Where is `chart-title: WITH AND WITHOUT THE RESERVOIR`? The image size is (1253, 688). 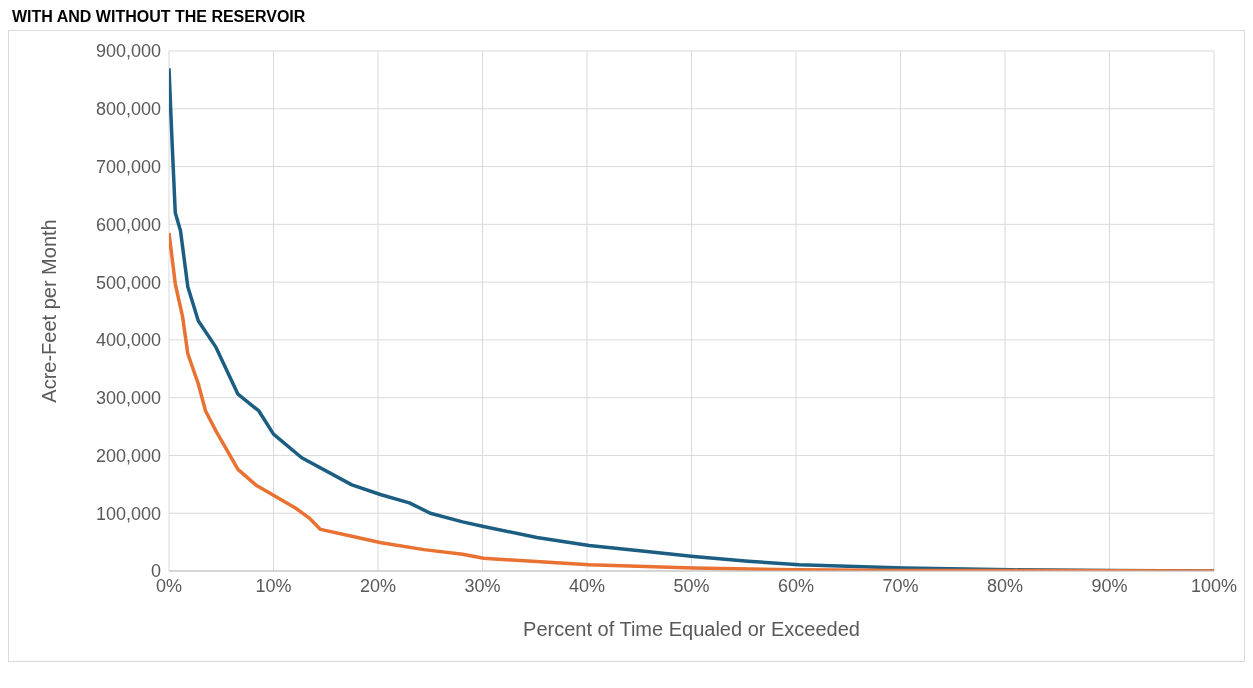
chart-title: WITH AND WITHOUT THE RESERVOIR is located at coordinates (159, 17).